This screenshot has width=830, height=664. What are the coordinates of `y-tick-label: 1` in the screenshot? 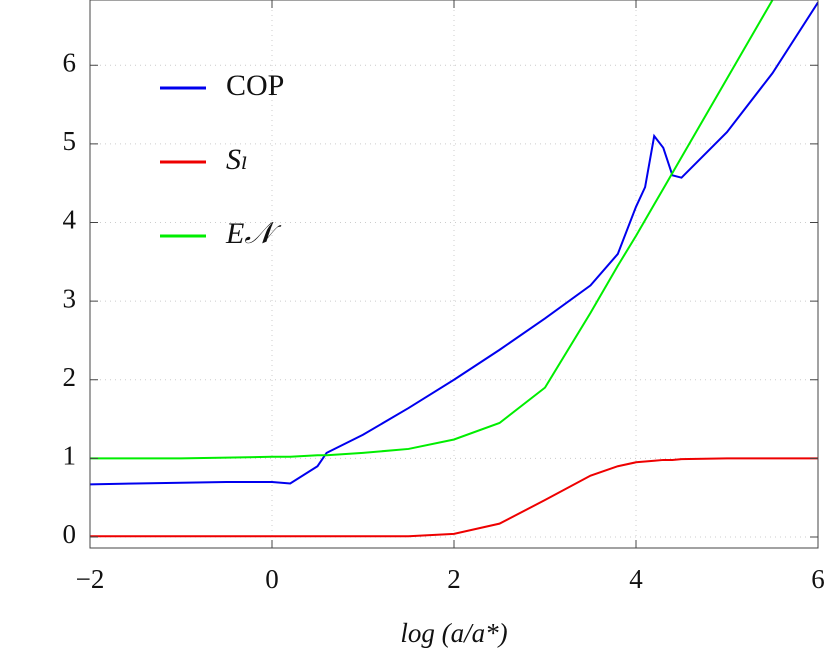 It's located at (70, 456).